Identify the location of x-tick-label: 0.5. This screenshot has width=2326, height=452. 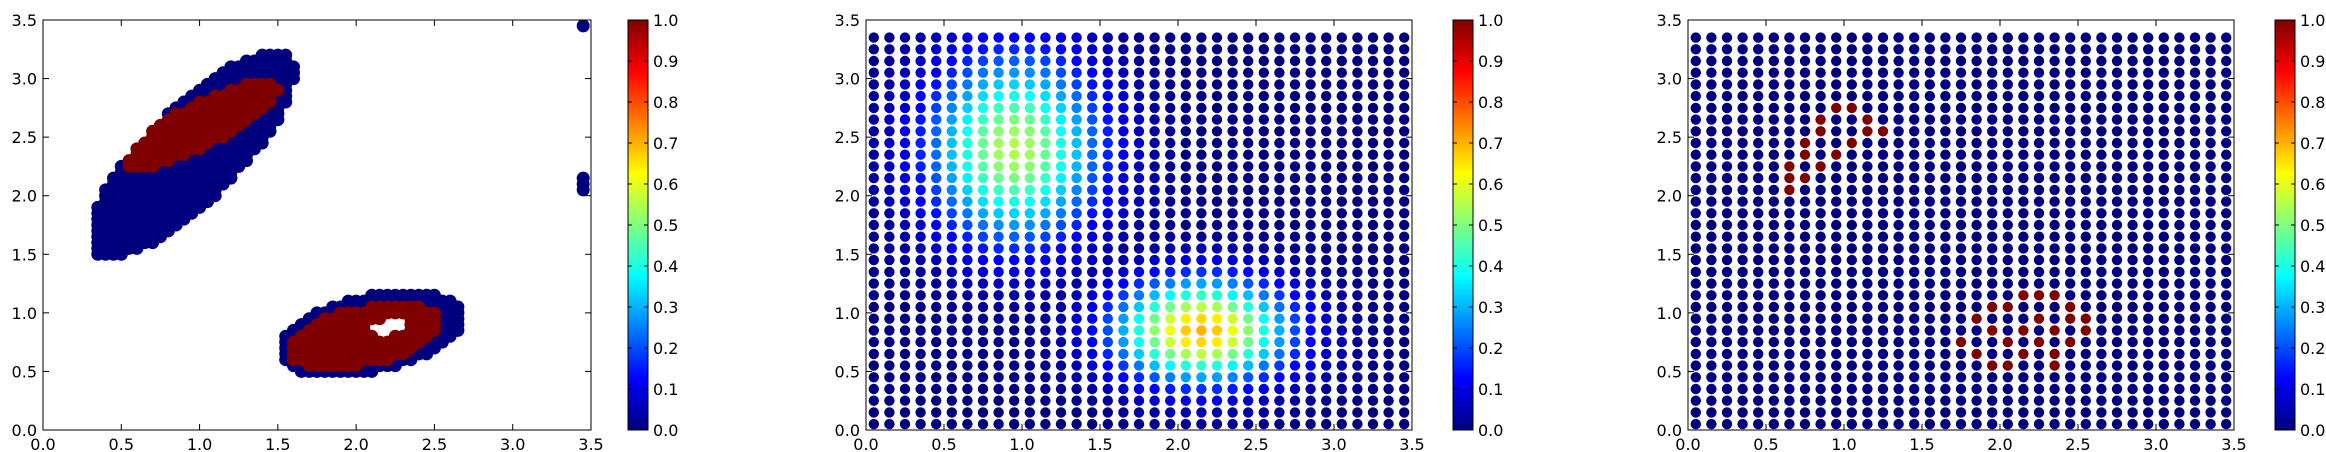
(1765, 443).